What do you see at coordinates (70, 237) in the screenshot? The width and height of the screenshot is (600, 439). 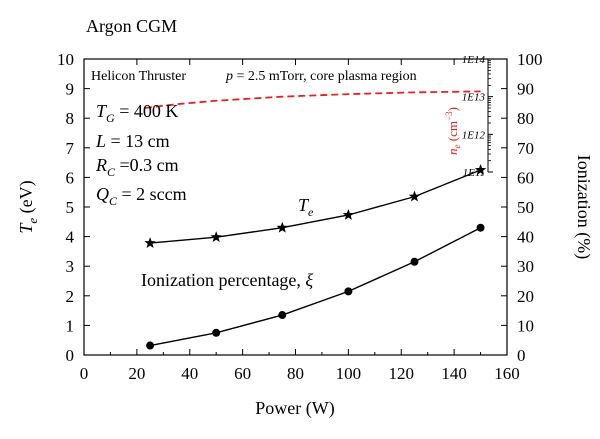 I see `y-left-tick-label: 4` at bounding box center [70, 237].